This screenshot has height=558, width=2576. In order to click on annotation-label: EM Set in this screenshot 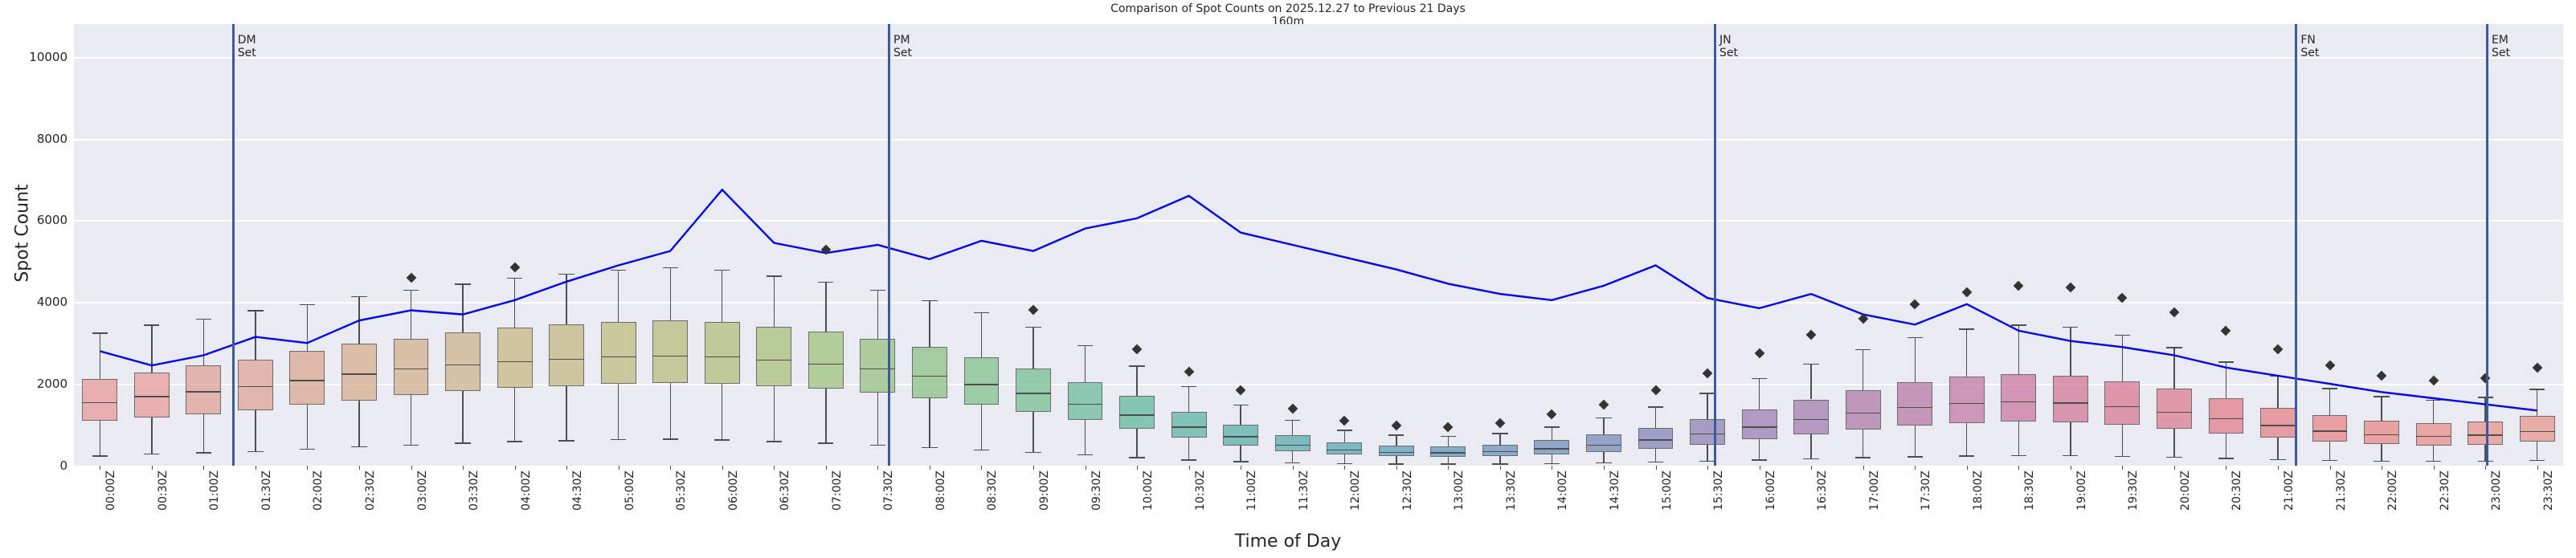, I will do `click(2501, 46)`.